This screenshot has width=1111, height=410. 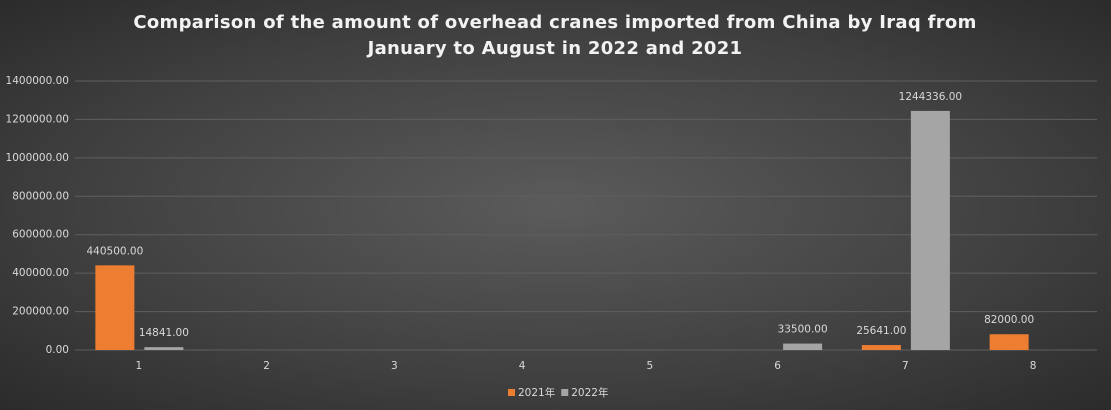 I want to click on y-tick-label: 400000.00, so click(x=40, y=273).